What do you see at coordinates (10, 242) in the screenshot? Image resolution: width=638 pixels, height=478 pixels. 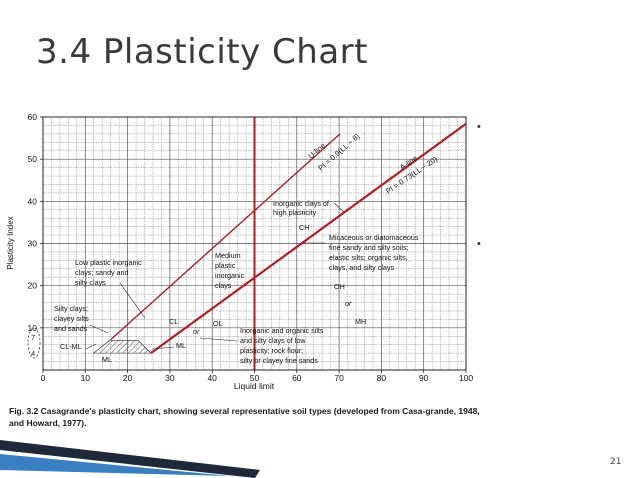 I see `y-axis-label: Plasticity Index` at bounding box center [10, 242].